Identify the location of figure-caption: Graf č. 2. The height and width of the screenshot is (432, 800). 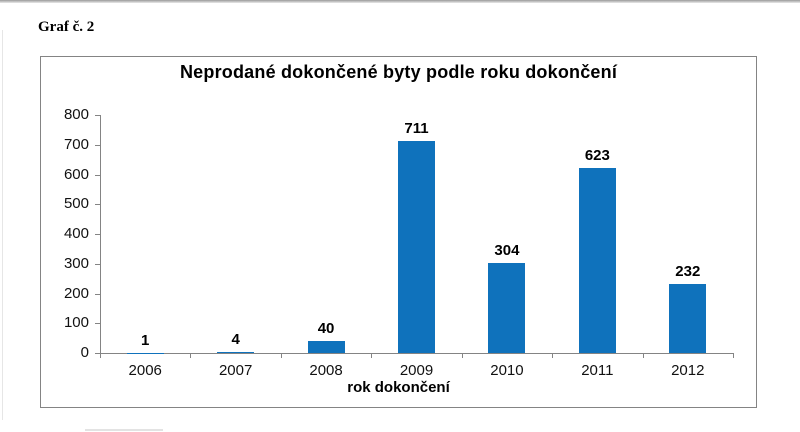
(66, 27).